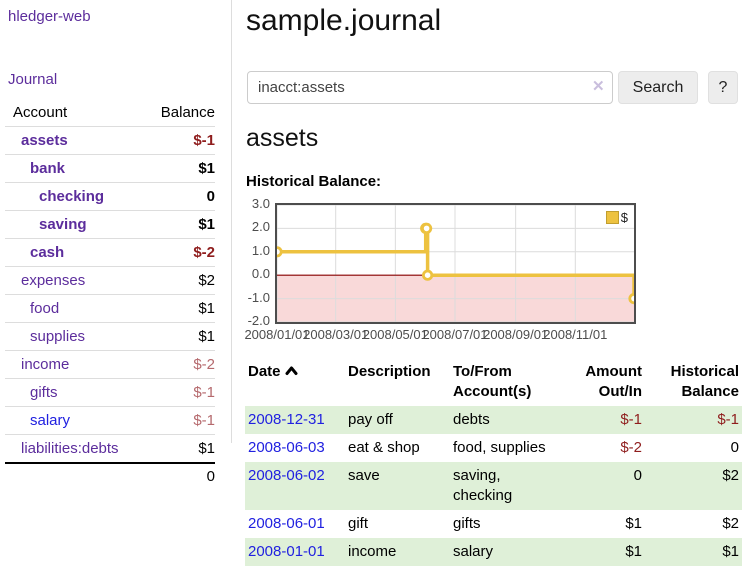 This screenshot has height=582, width=742. Describe the element at coordinates (516, 334) in the screenshot. I see `x-axis-label: 2008/09/01` at that location.